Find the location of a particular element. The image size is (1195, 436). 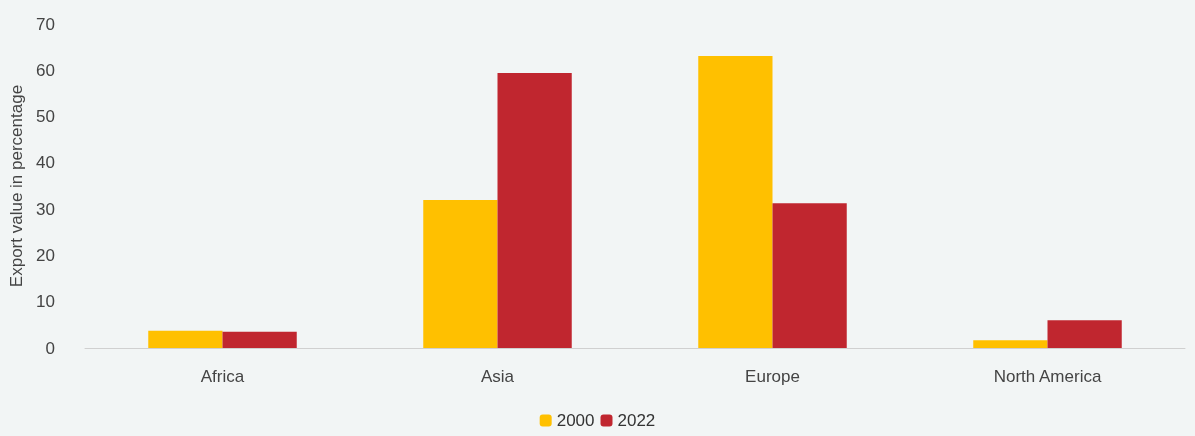

x-tick-label: Europe is located at coordinates (772, 376).